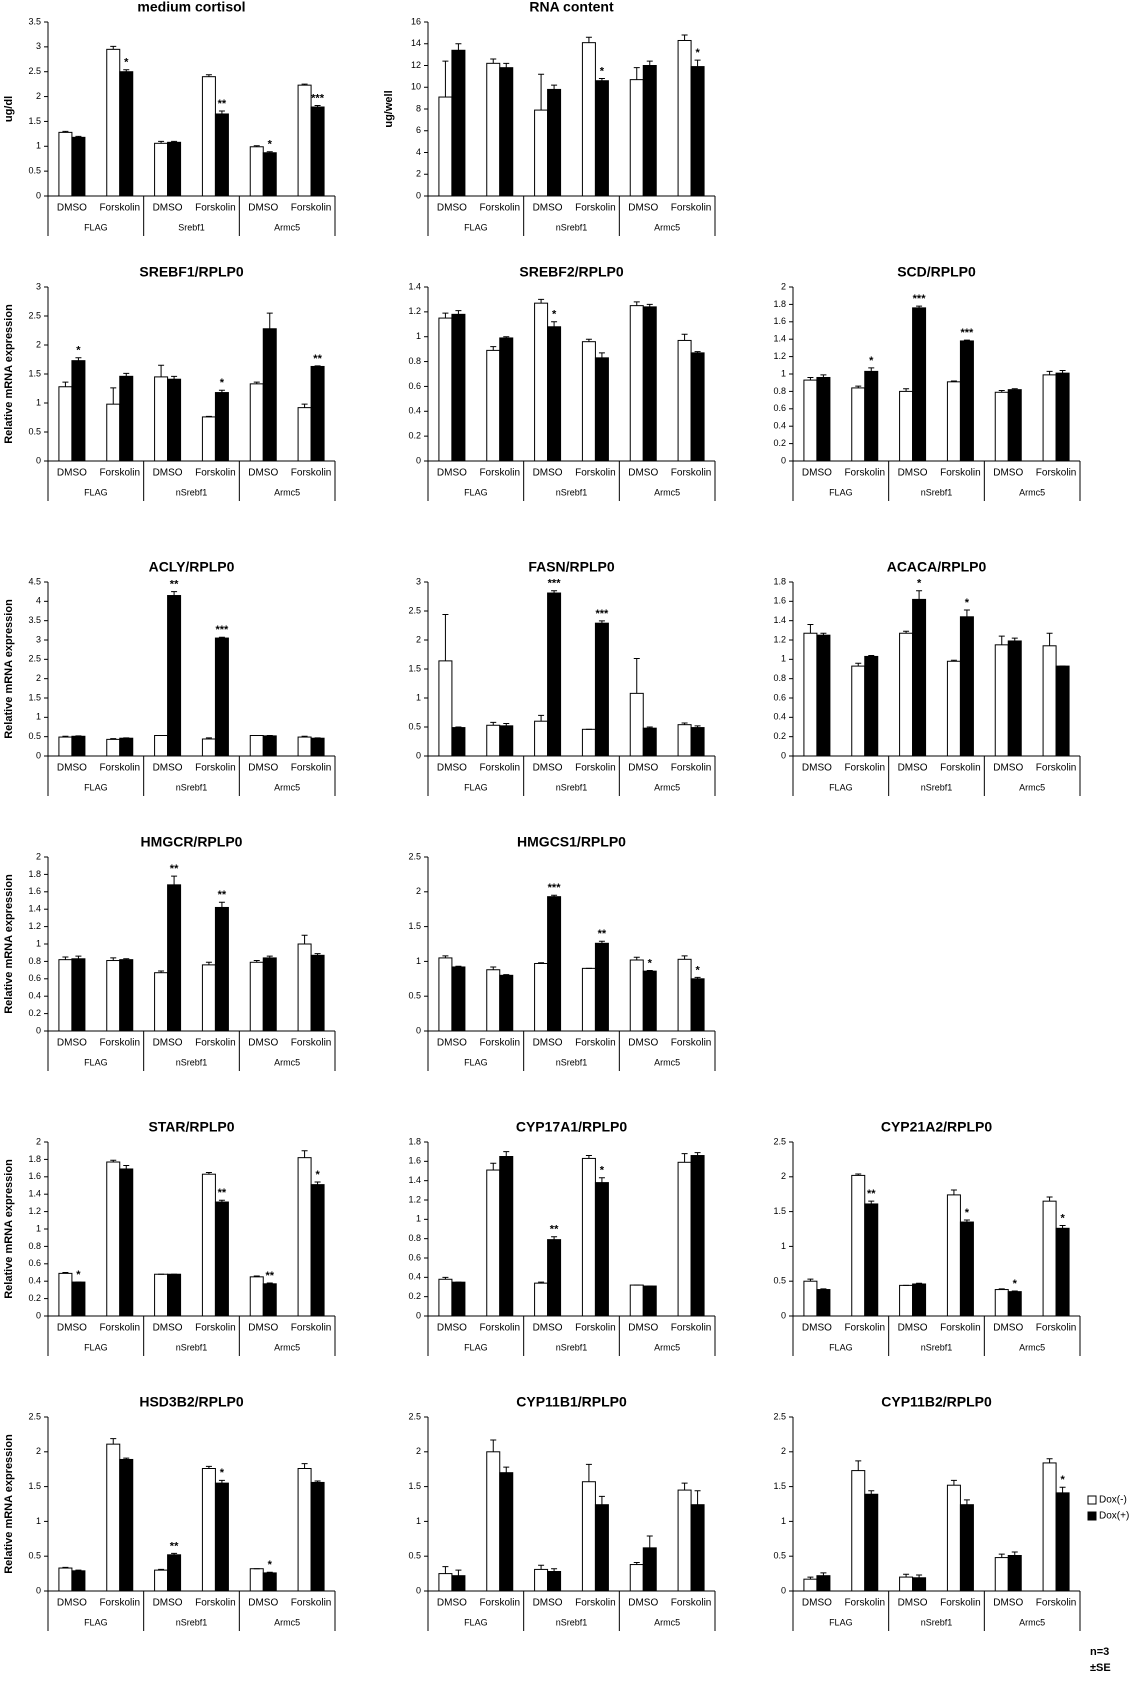  I want to click on group-label: FLAG, so click(96, 787).